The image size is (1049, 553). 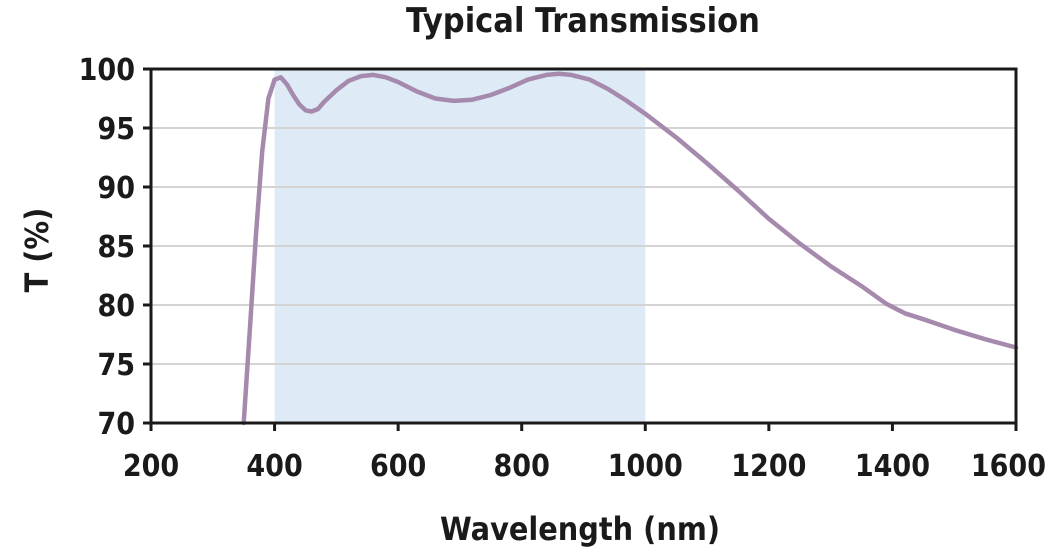 I want to click on x-tick-label-200: 200, so click(x=151, y=466).